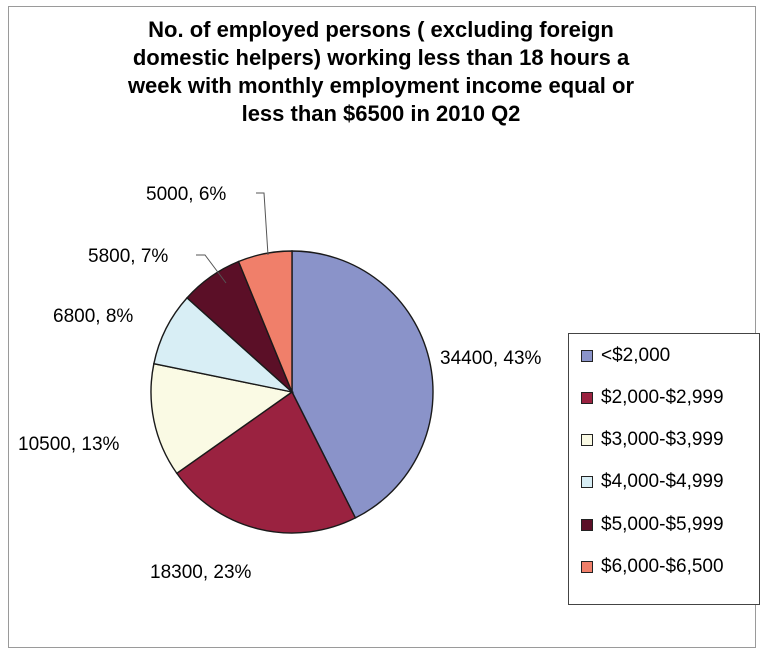 The width and height of the screenshot is (762, 653). I want to click on legend-item-3: $3,000-$3,999, so click(652, 440).